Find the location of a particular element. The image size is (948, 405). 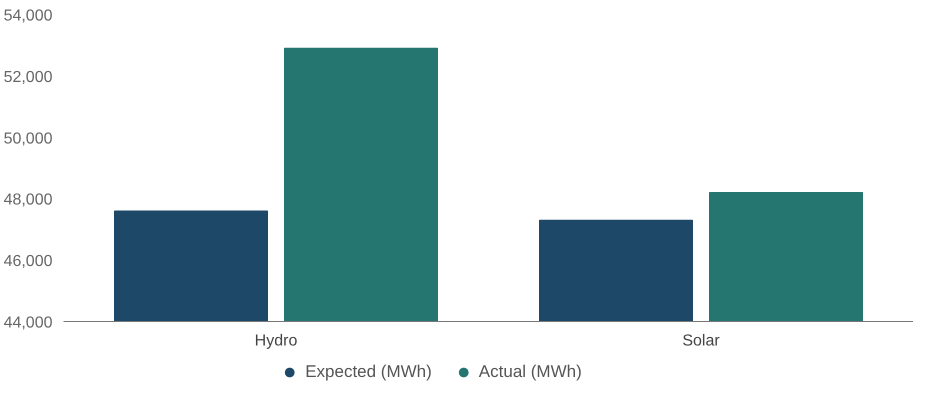

y-tick-label: 52,000 is located at coordinates (28, 77).